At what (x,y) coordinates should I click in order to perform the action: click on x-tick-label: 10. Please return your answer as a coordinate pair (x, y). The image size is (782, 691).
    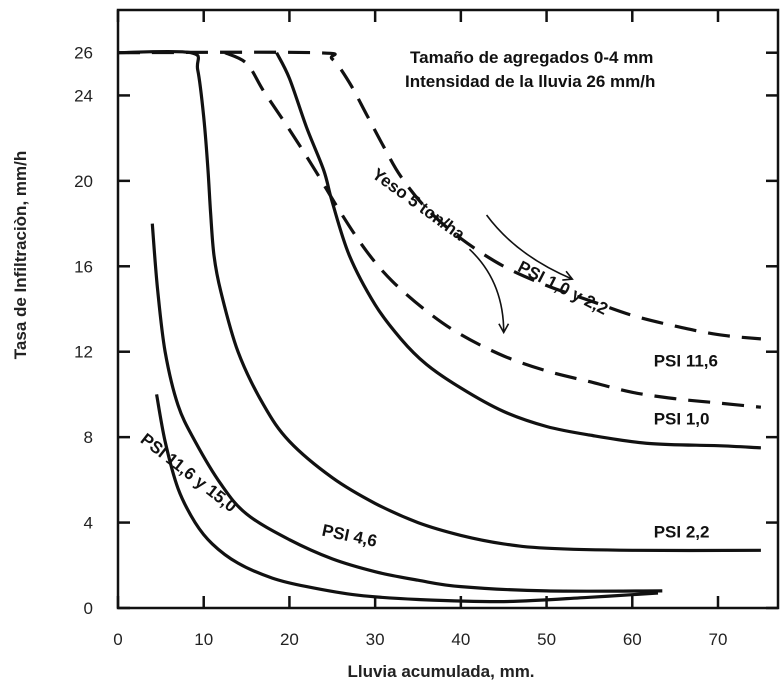
    Looking at the image, I should click on (203, 639).